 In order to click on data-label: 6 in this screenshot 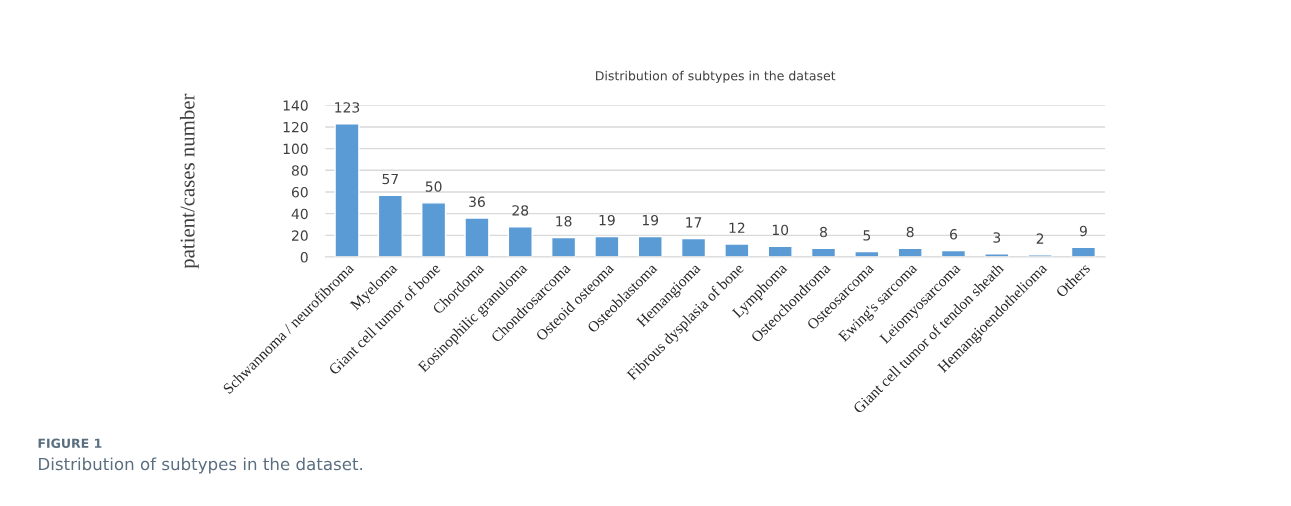, I will do `click(954, 234)`.